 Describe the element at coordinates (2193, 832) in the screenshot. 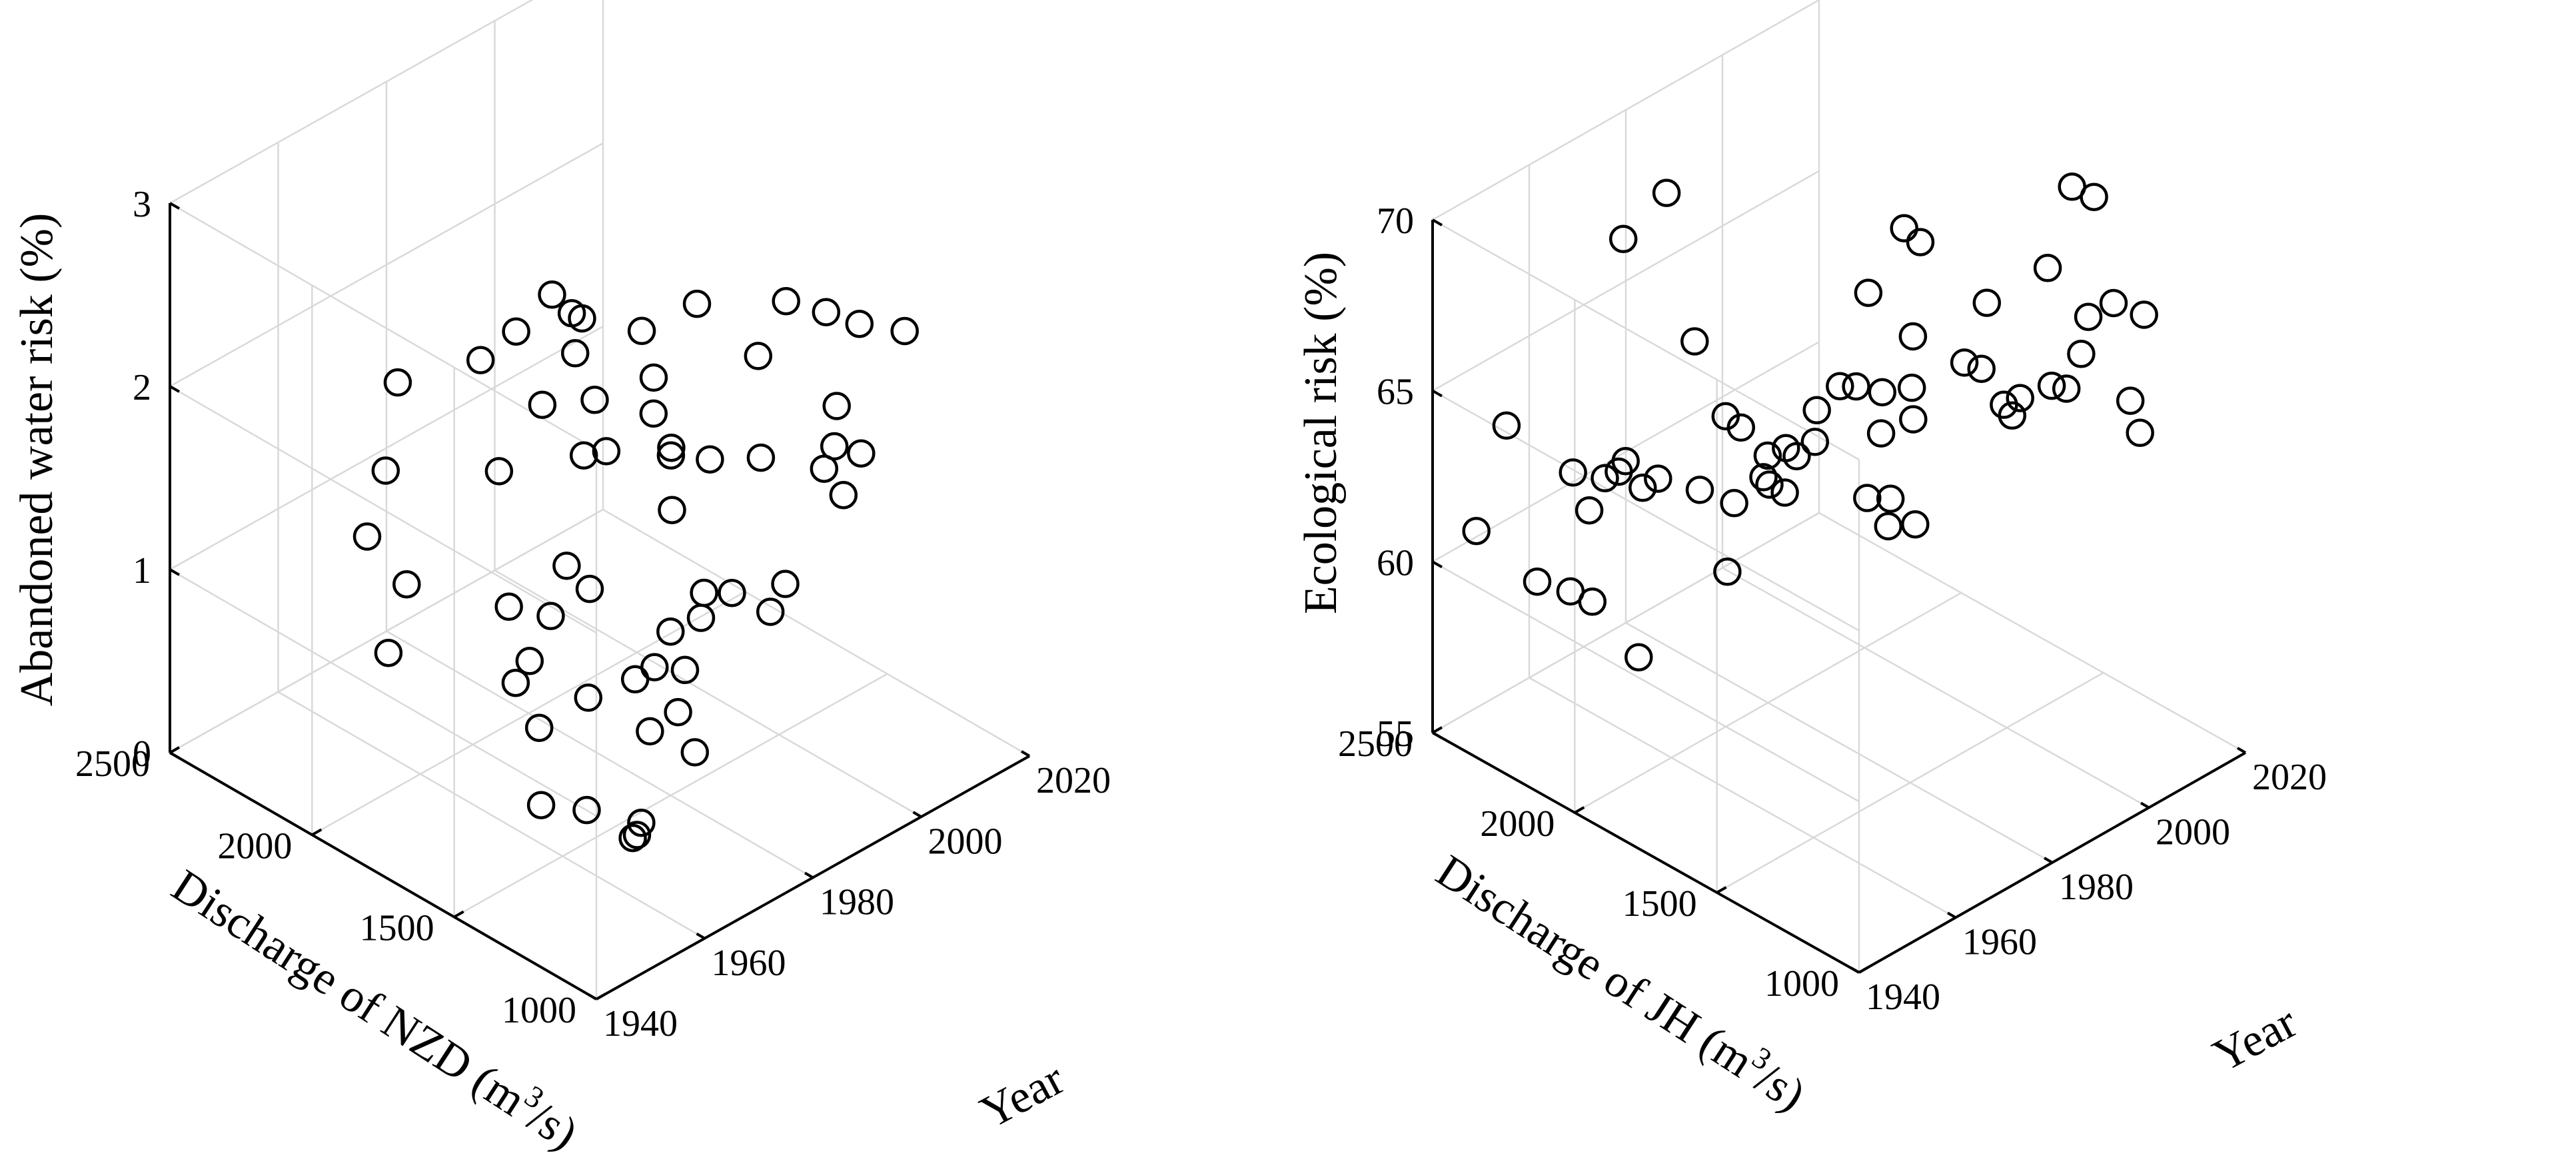

I see `x-tick-label: 2000` at that location.